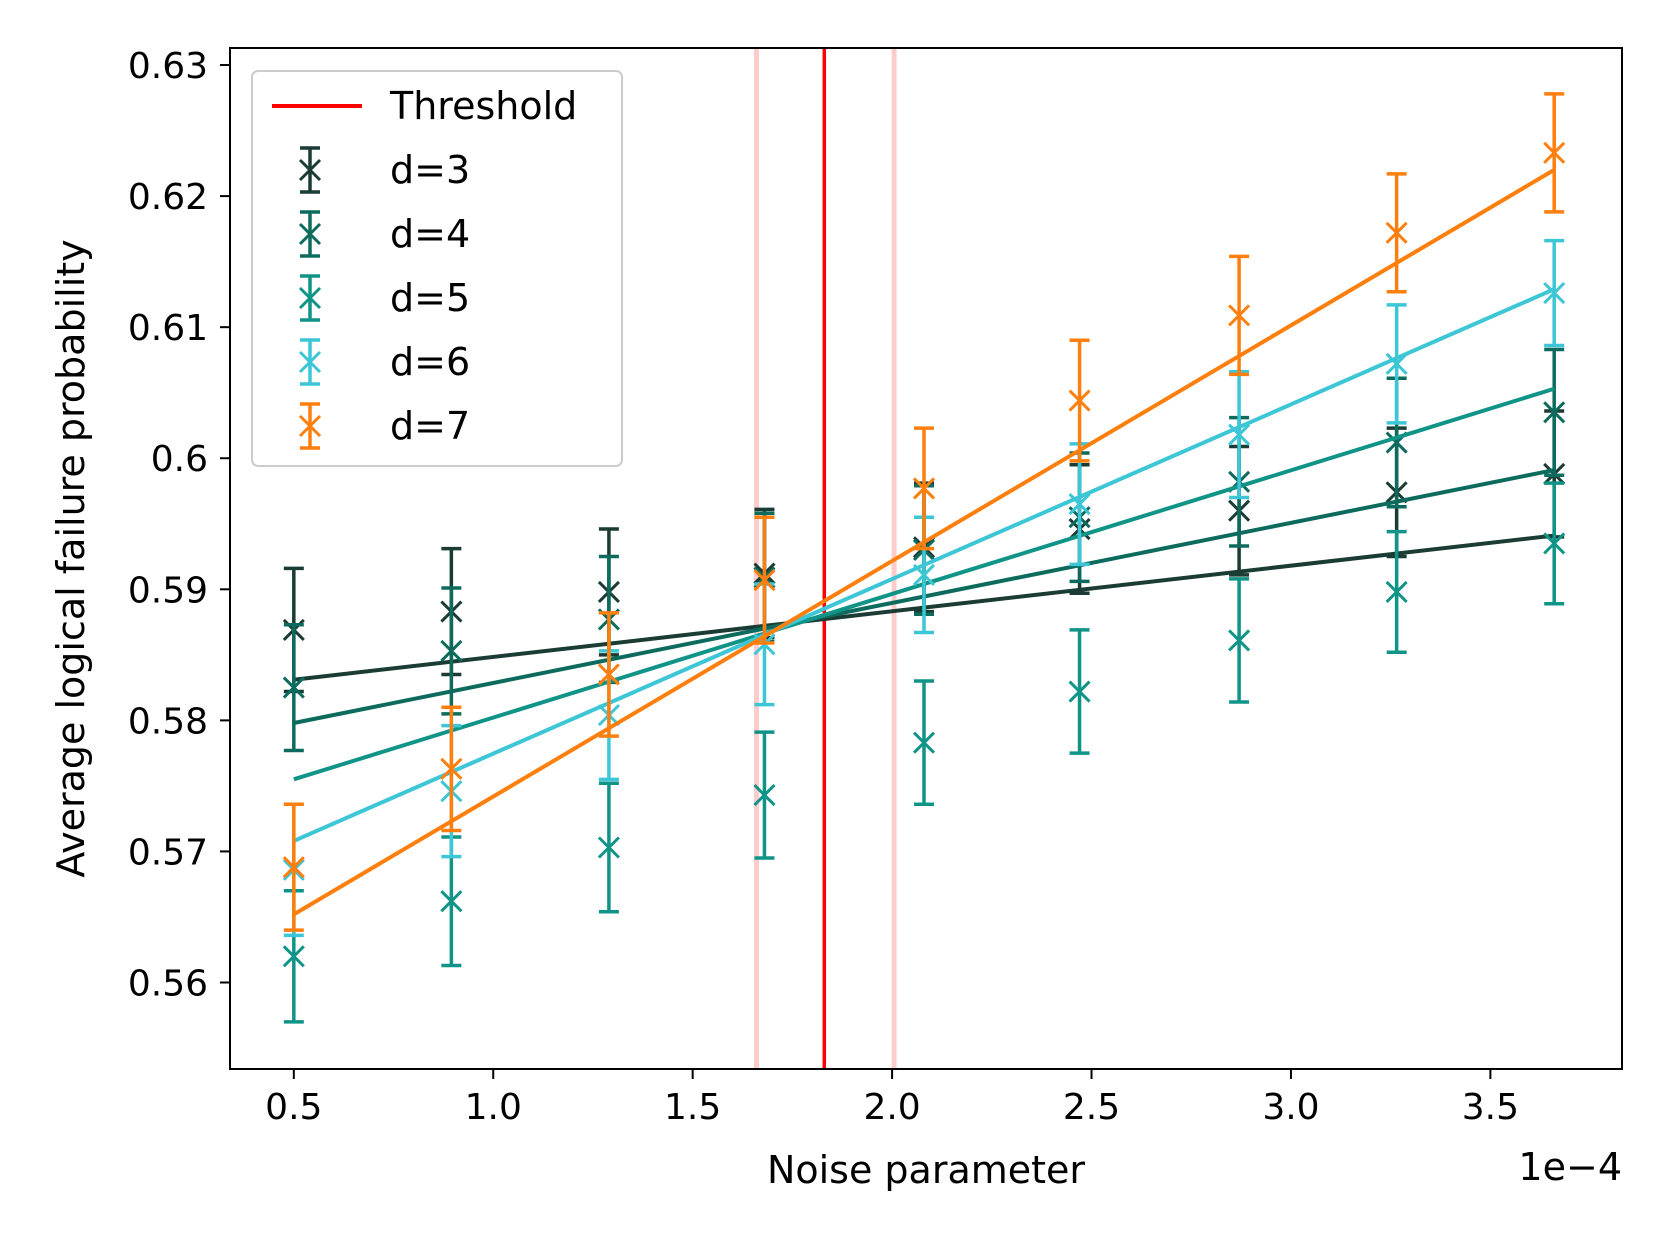 The width and height of the screenshot is (1660, 1245). What do you see at coordinates (168, 983) in the screenshot?
I see `y-tick-label: 0.56` at bounding box center [168, 983].